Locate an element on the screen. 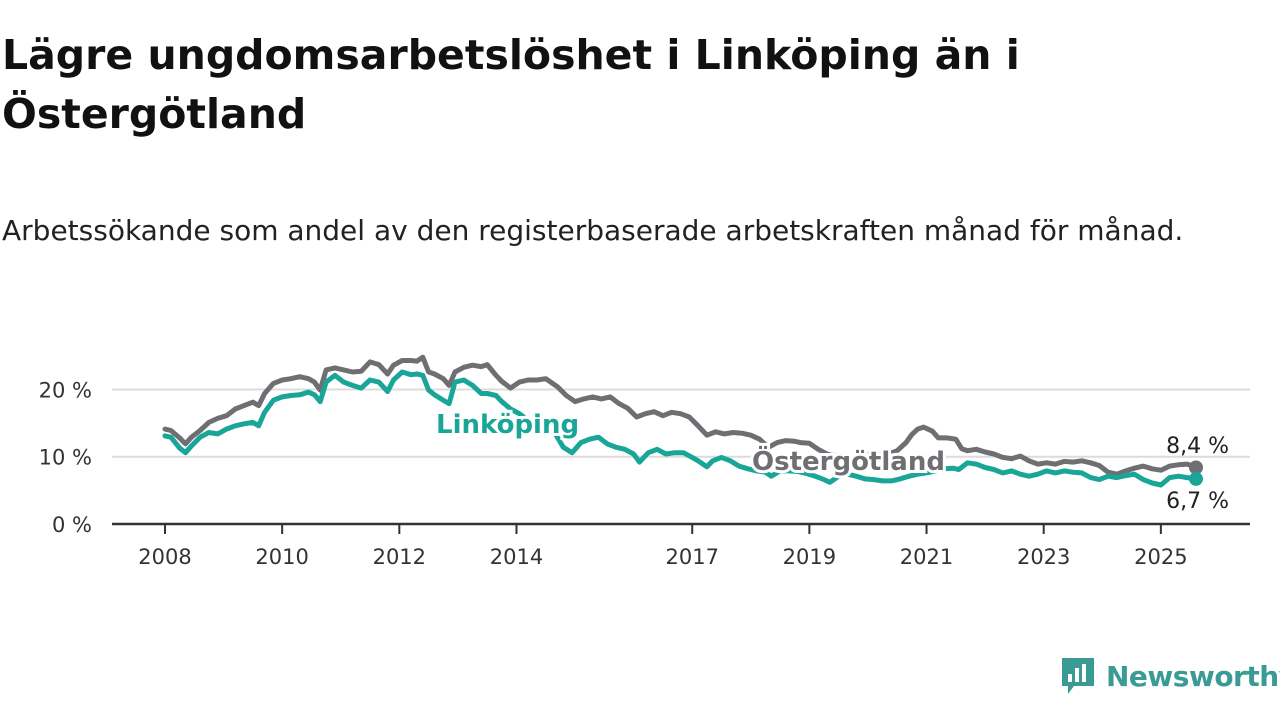 Image resolution: width=1280 pixels, height=720 pixels. y-tick-label: 10 % is located at coordinates (65, 458).